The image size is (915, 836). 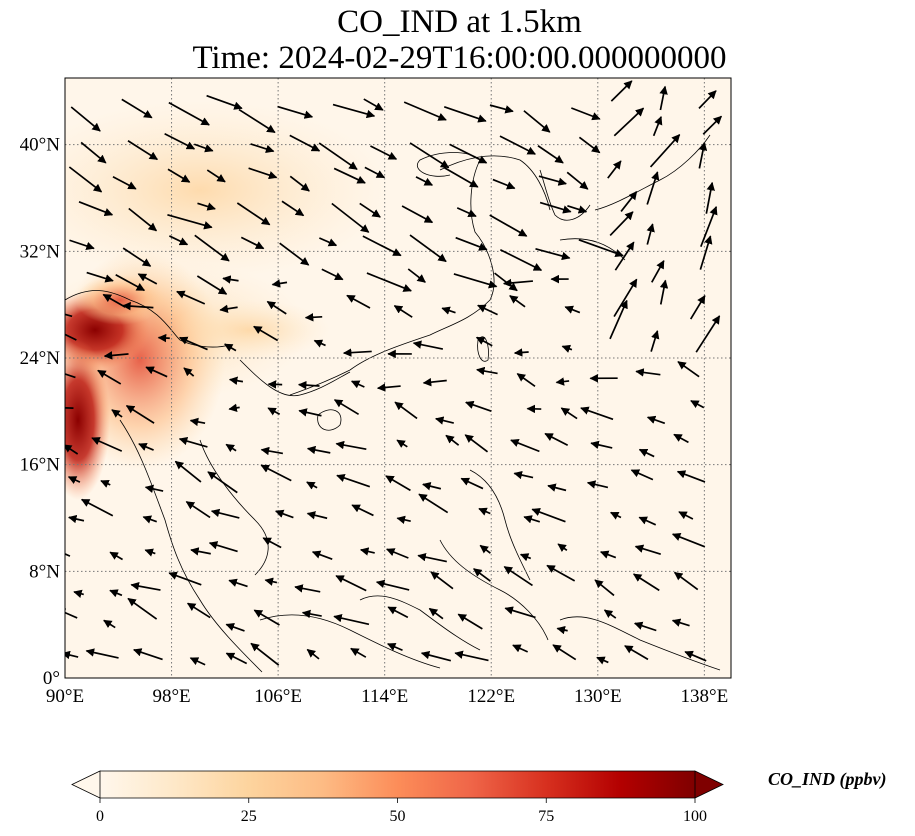 I want to click on x-axis-tick-labels: 90°E 98°E 106°E 114°E 122°E 130°E 138°E, so click(x=387, y=696).